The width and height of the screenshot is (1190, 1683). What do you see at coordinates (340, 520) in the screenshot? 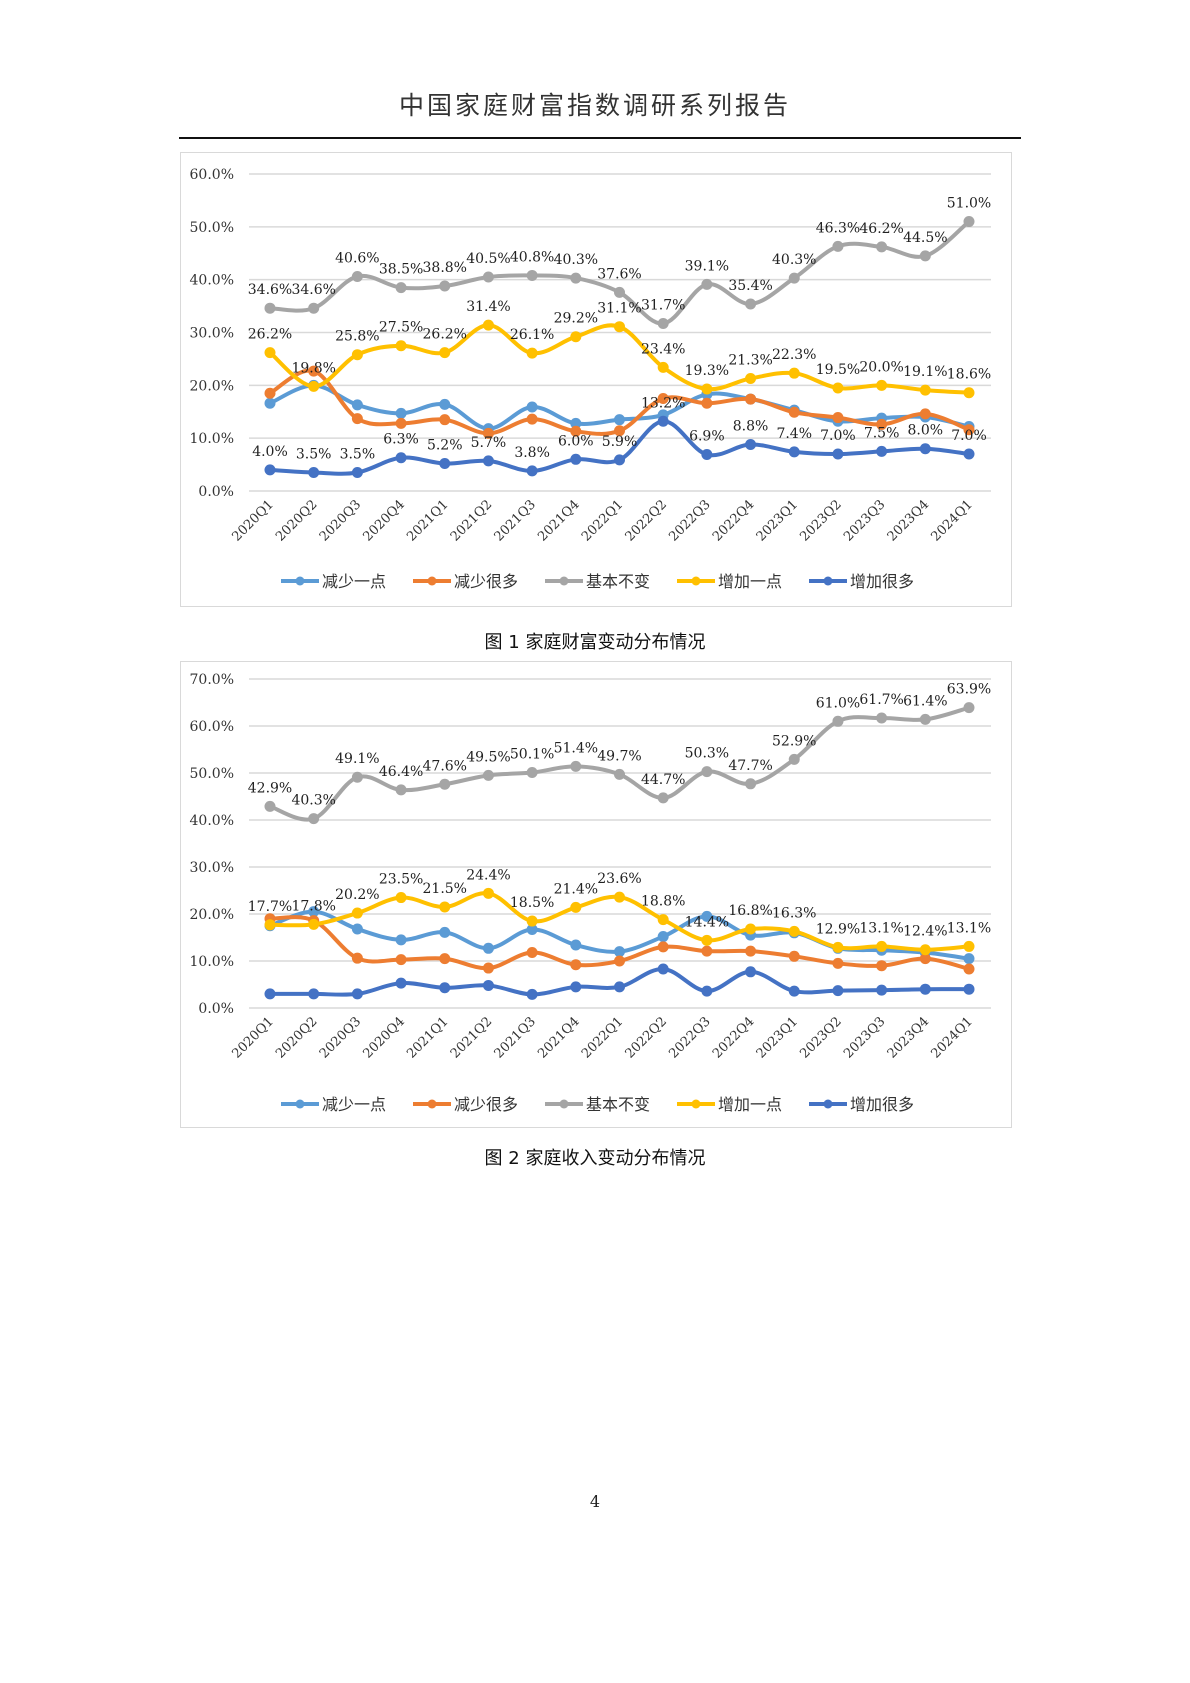
I see `x-tick-label: 2020Q3` at bounding box center [340, 520].